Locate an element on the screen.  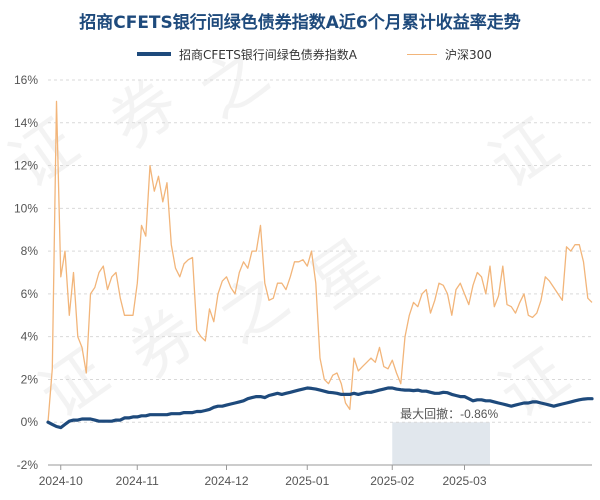
x-tick-label: 2025-03 is located at coordinates (464, 481).